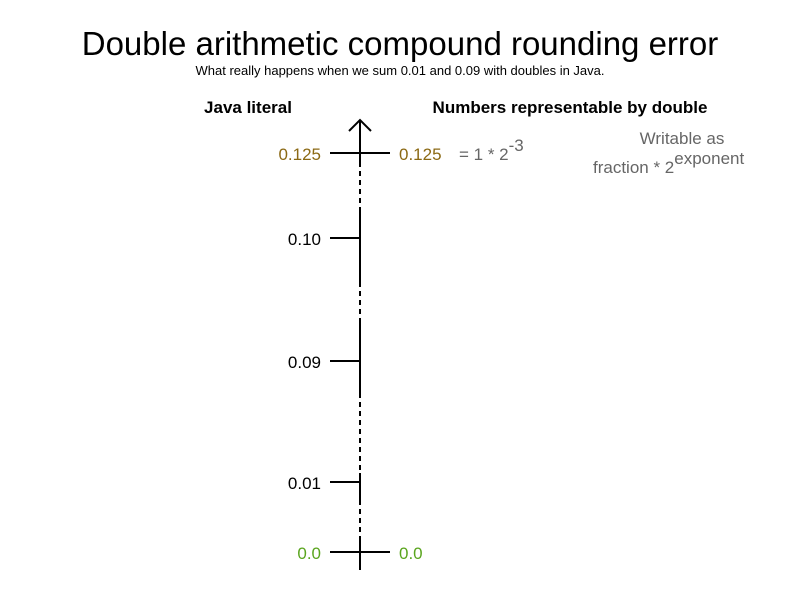  I want to click on note-line-2: fraction * 2exponent, so click(668, 163).